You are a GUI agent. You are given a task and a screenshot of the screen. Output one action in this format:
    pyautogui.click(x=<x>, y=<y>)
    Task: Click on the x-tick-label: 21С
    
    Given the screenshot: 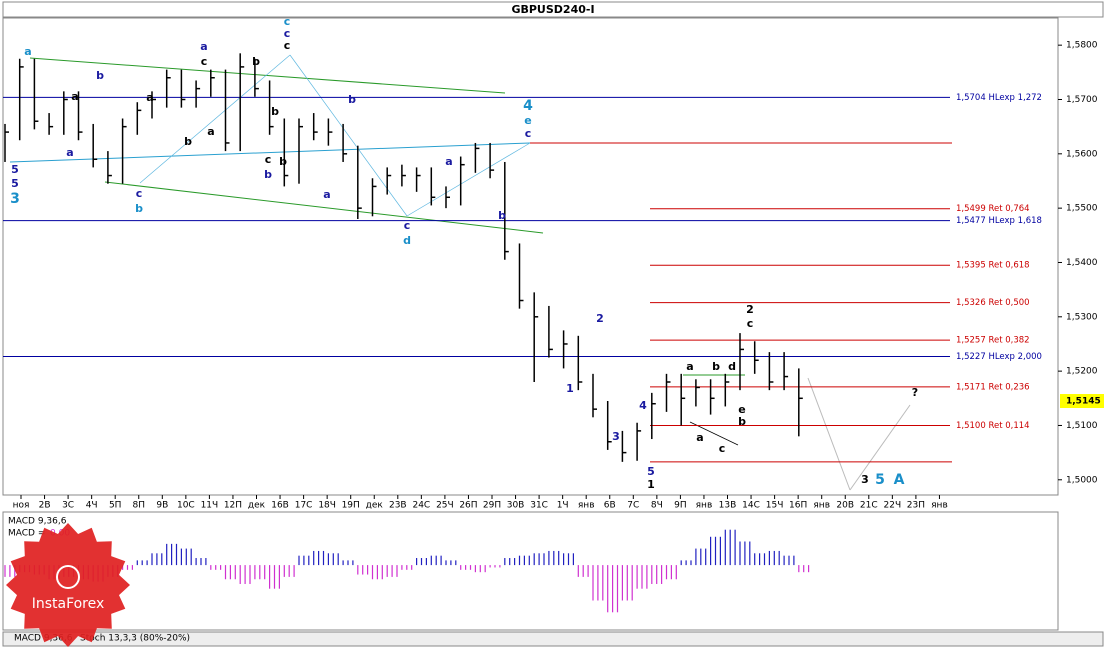 What is the action you would take?
    pyautogui.click(x=869, y=506)
    